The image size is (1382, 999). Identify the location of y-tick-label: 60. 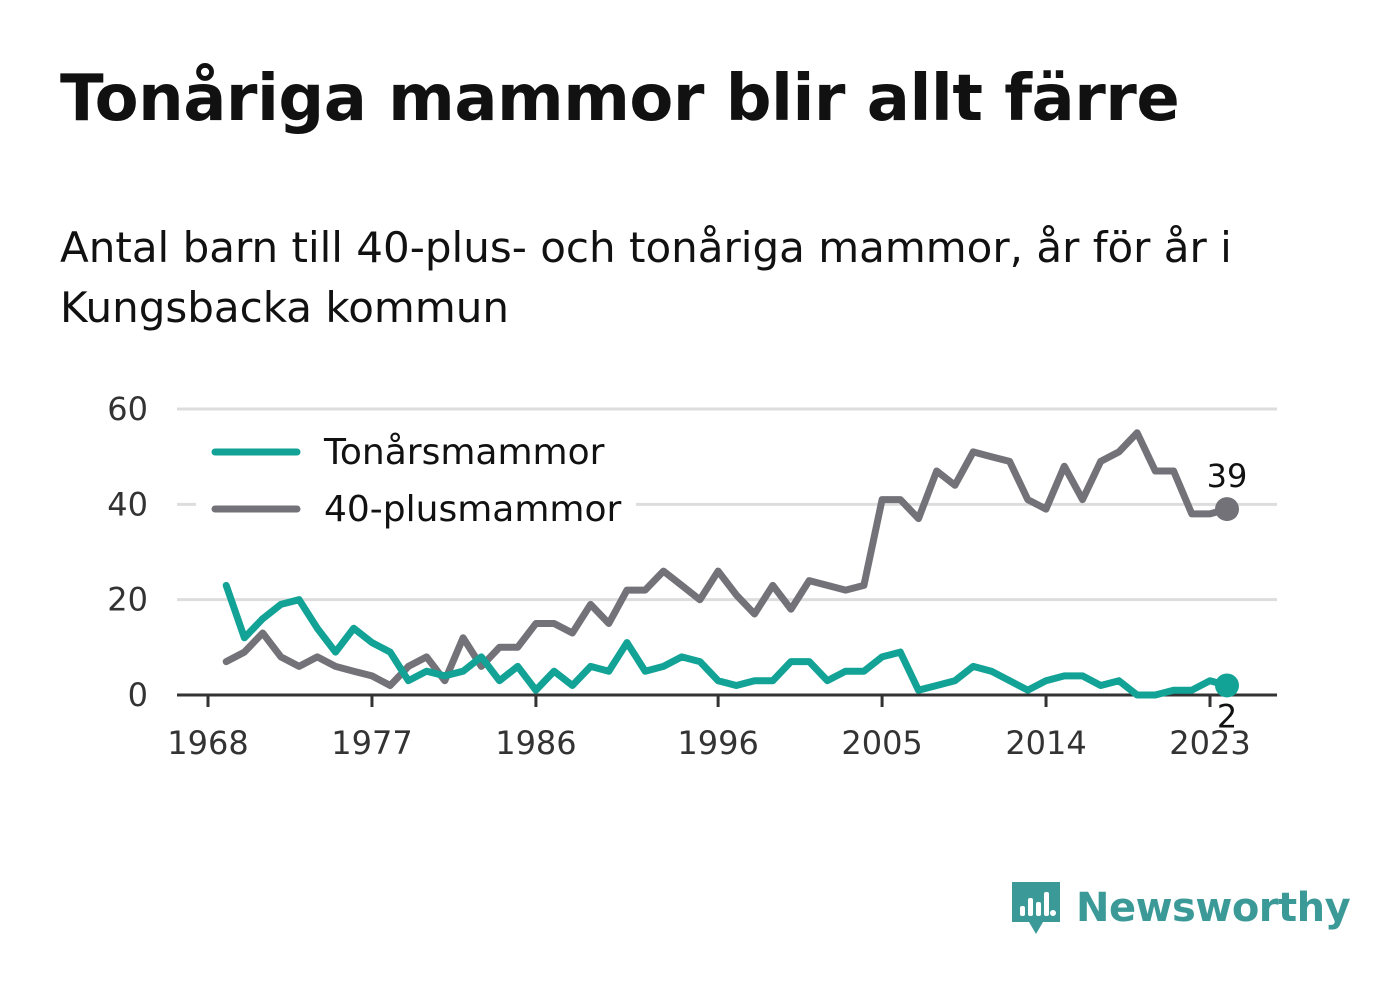
(127, 409).